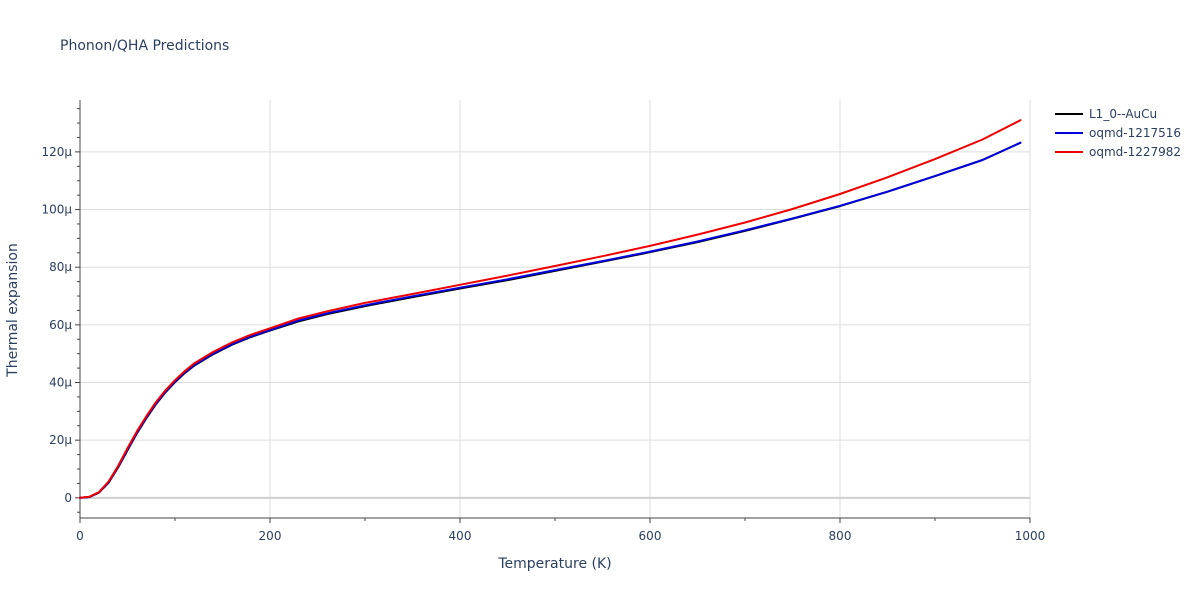  I want to click on y-tick-label: 80μ, so click(60, 267).